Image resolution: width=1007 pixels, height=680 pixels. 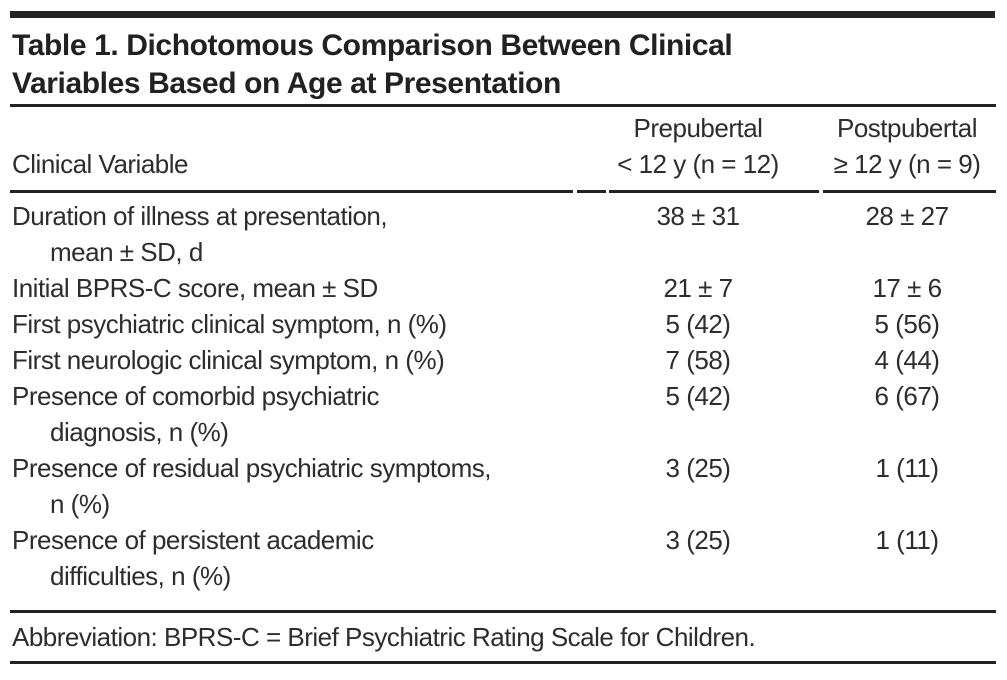 I want to click on row-label: Initial BPRS-C score, mean ± SD, so click(x=195, y=288).